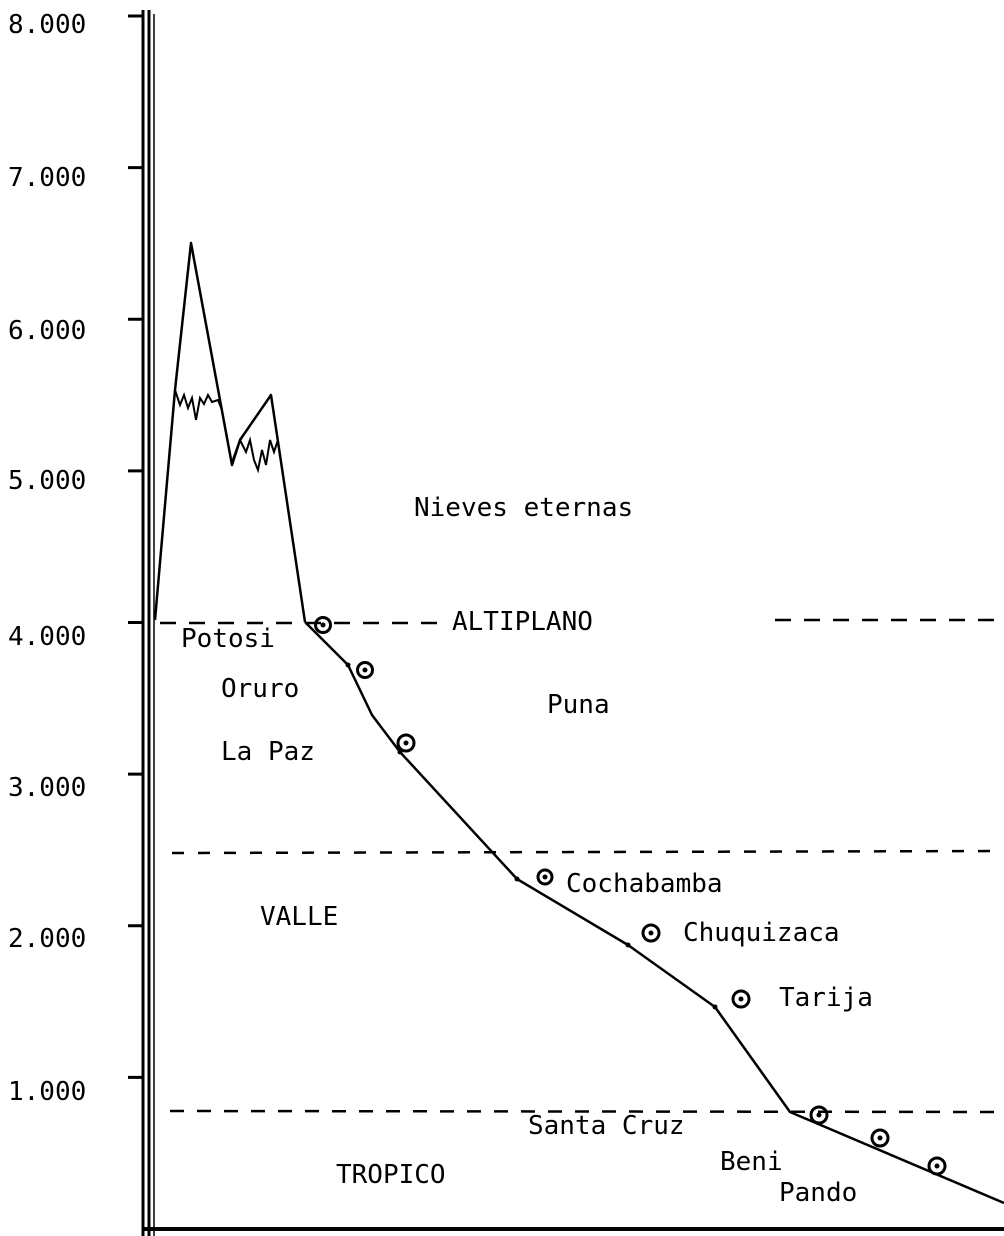  What do you see at coordinates (47, 637) in the screenshot?
I see `tick-label-4000: 4.000` at bounding box center [47, 637].